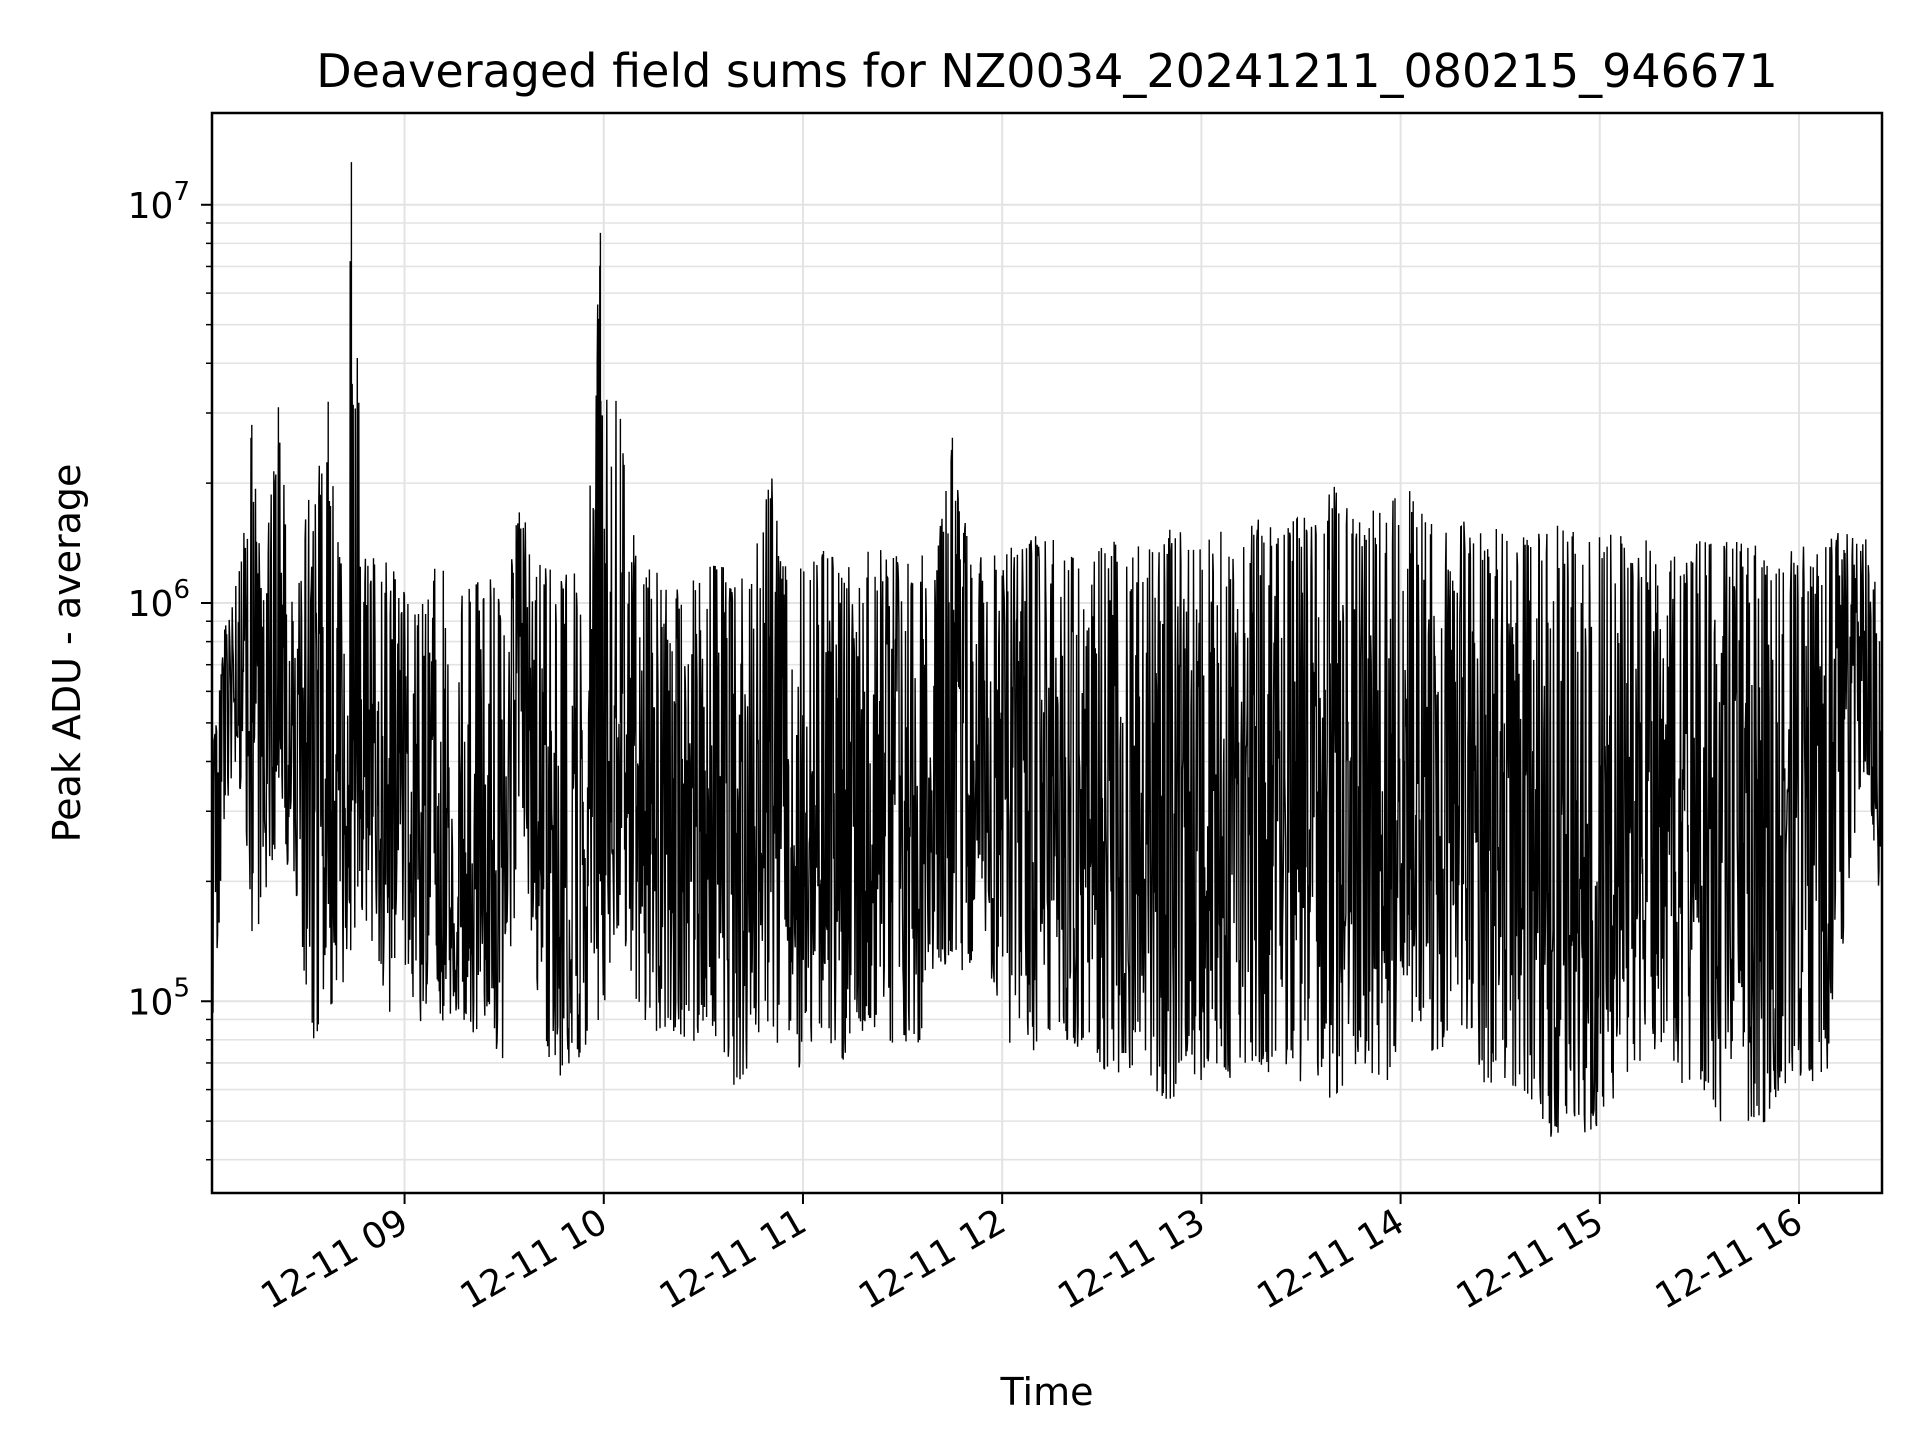 This screenshot has height=1440, width=1920. I want to click on x-axis-label: Time, so click(1047, 1392).